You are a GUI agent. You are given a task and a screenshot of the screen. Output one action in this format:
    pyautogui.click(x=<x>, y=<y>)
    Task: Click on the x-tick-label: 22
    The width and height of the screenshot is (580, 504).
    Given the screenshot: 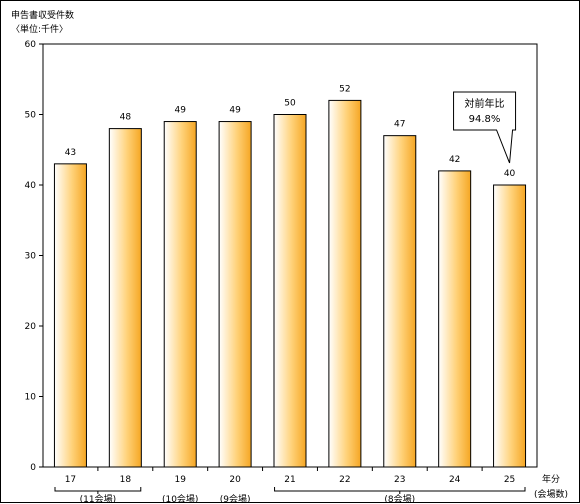 What is the action you would take?
    pyautogui.click(x=344, y=480)
    